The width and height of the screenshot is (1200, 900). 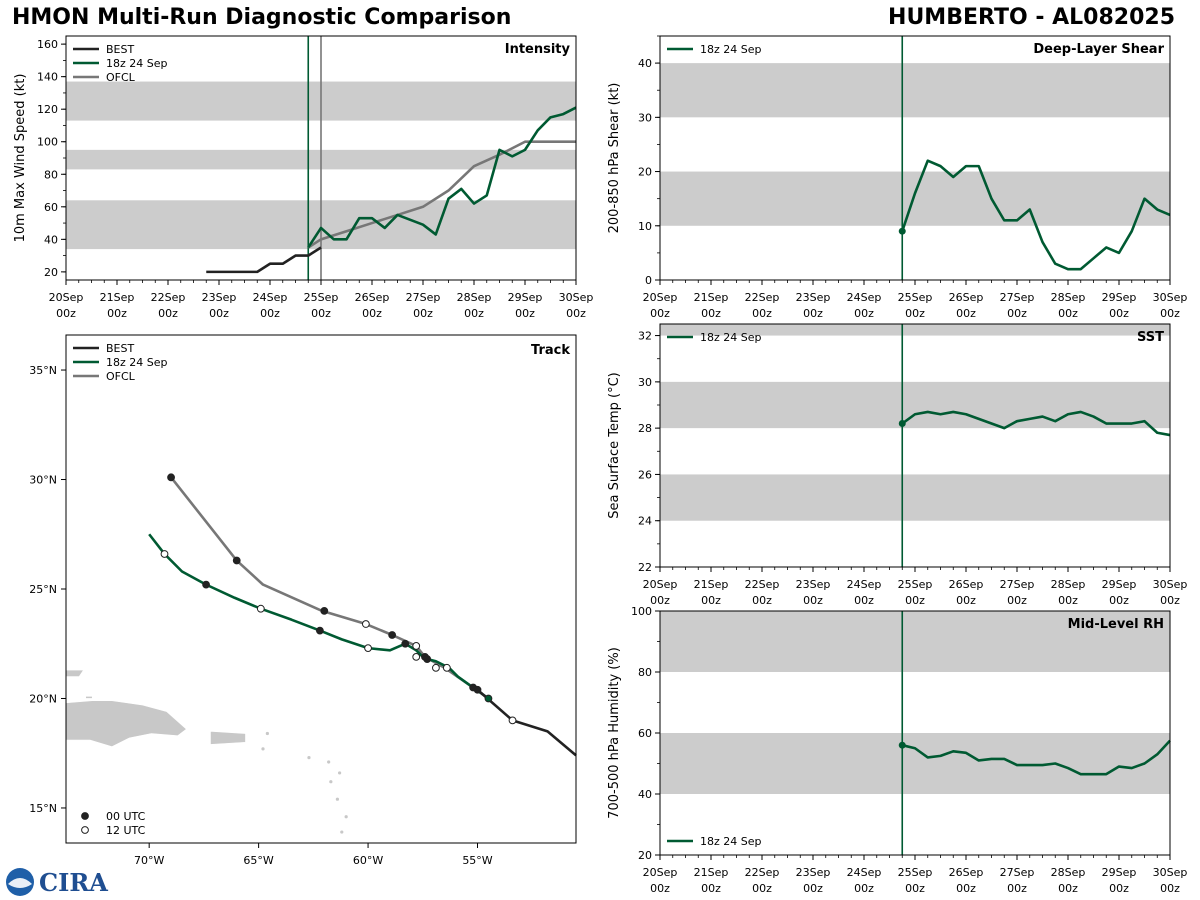 What do you see at coordinates (20, 883) in the screenshot?
I see `noaa-bird-icon` at bounding box center [20, 883].